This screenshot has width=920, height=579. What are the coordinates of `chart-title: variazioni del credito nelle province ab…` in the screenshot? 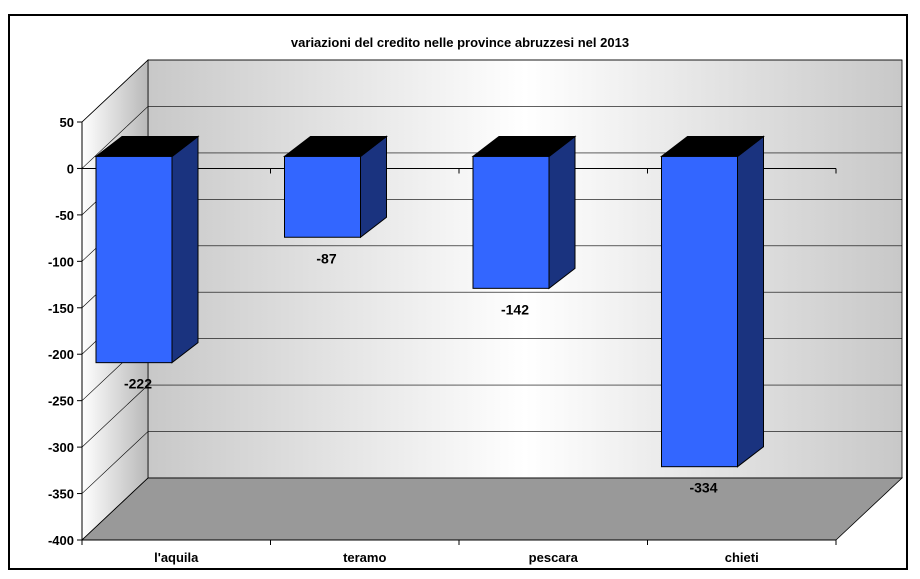 It's located at (460, 42).